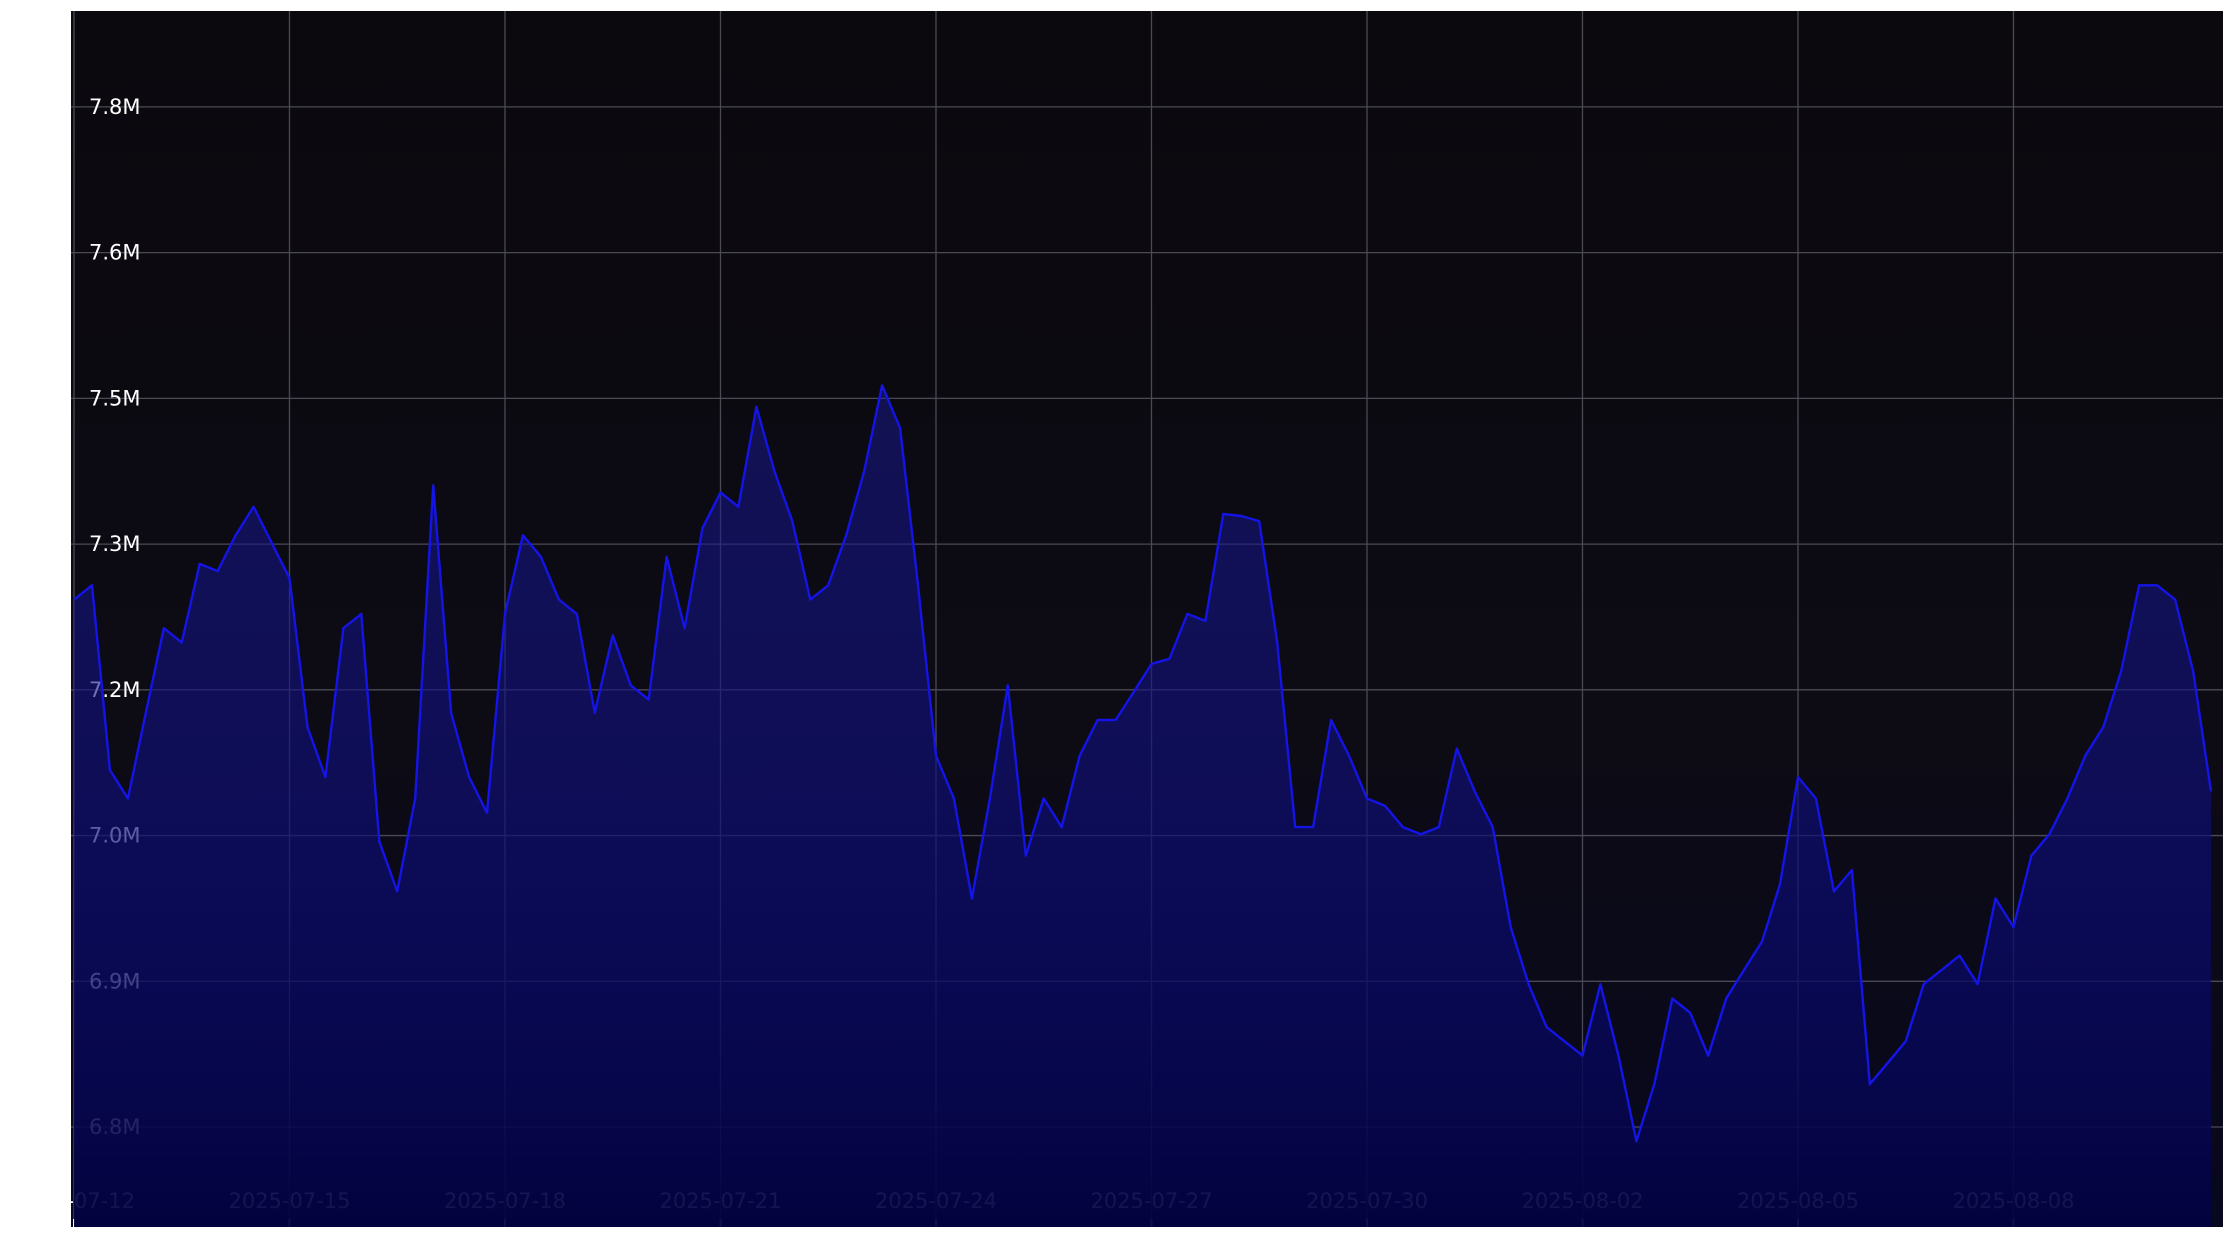  Describe the element at coordinates (115, 107) in the screenshot. I see `y-tick-label: 7.8M` at that location.